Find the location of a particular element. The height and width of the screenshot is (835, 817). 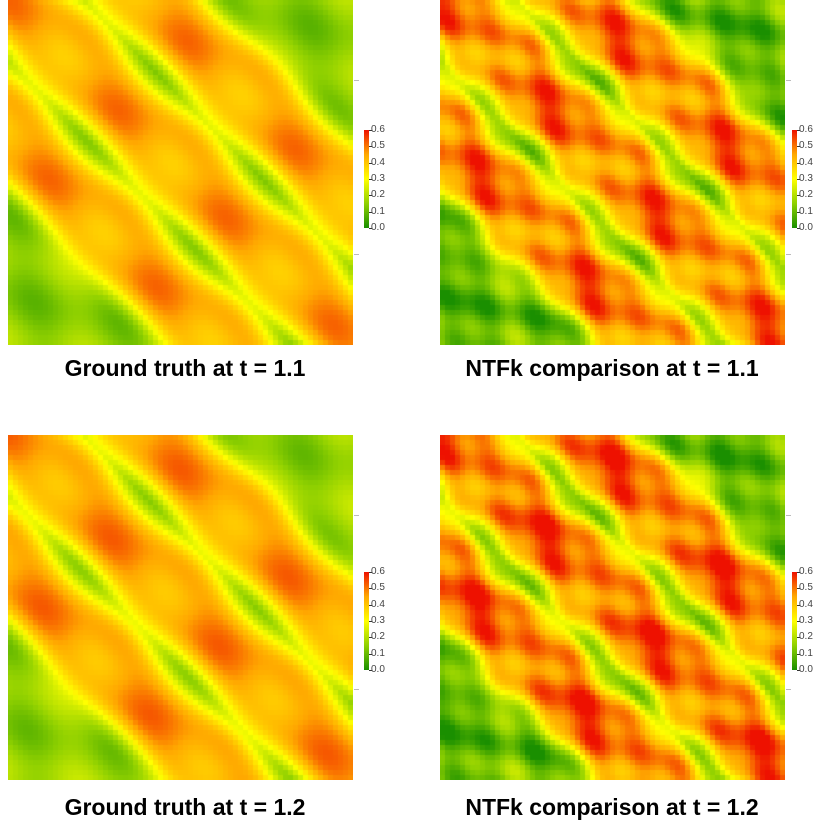

caption-ntfk-t11: NTFk comparison at t = 1.1 is located at coordinates (612, 368).